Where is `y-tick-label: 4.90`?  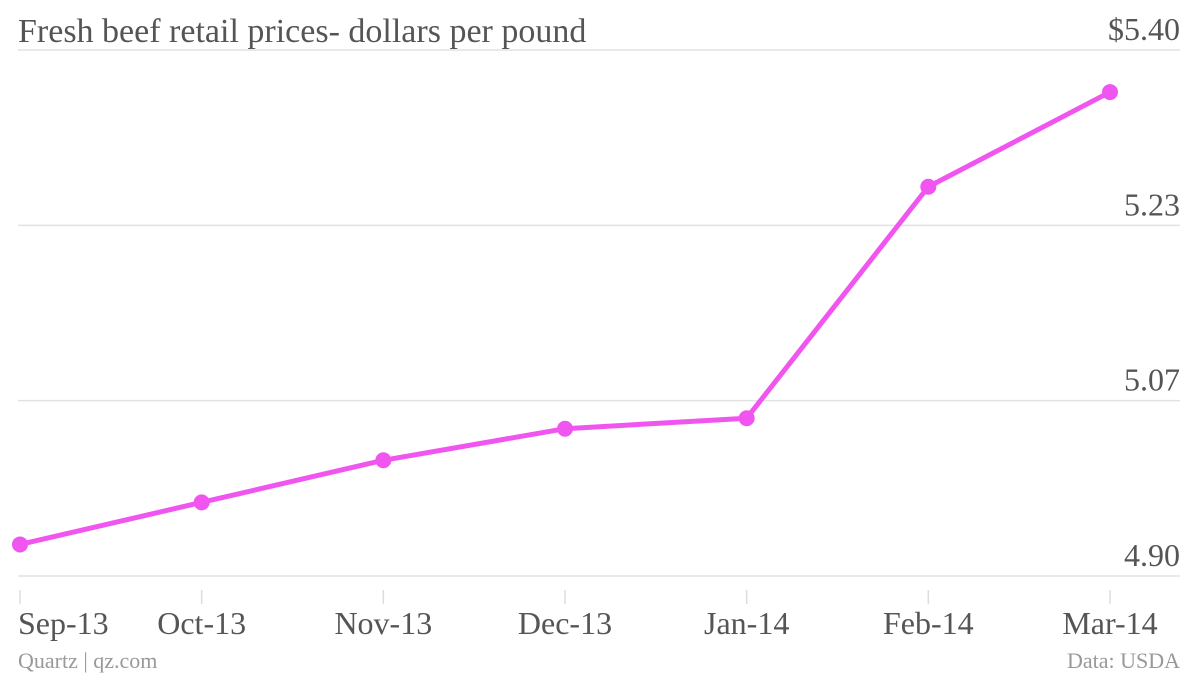
y-tick-label: 4.90 is located at coordinates (1152, 555).